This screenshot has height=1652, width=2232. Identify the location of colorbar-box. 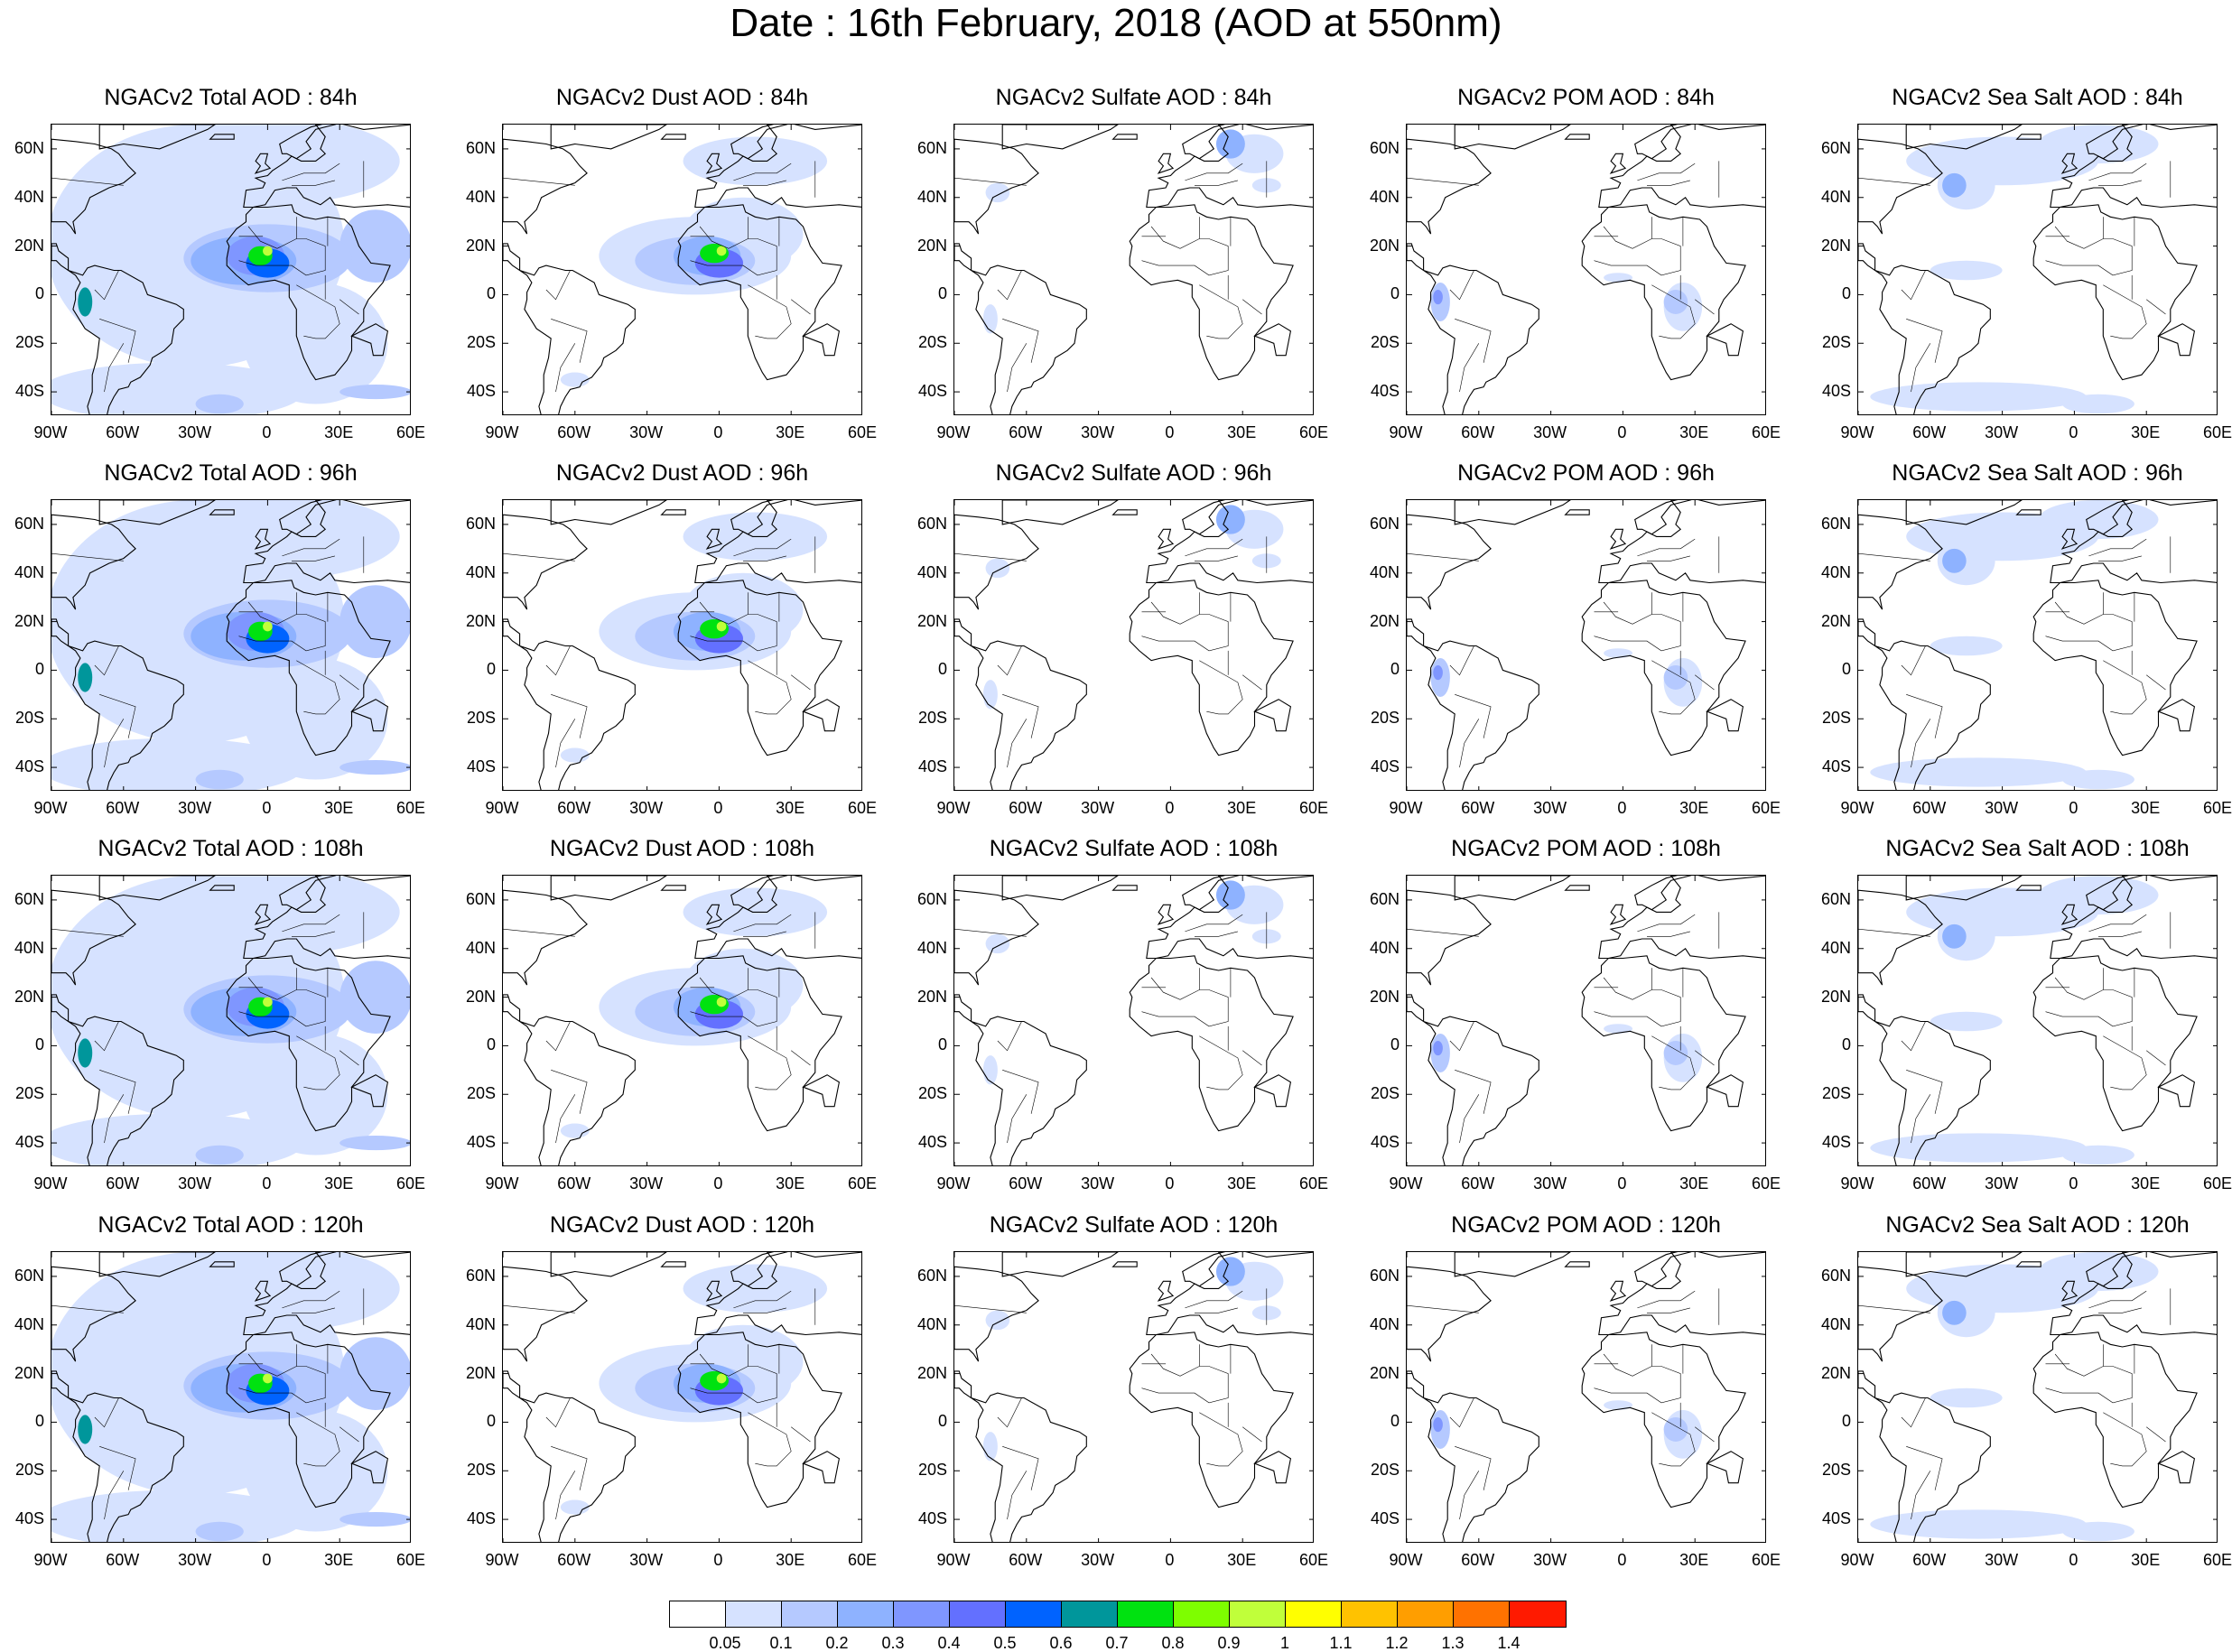
(1146, 1614).